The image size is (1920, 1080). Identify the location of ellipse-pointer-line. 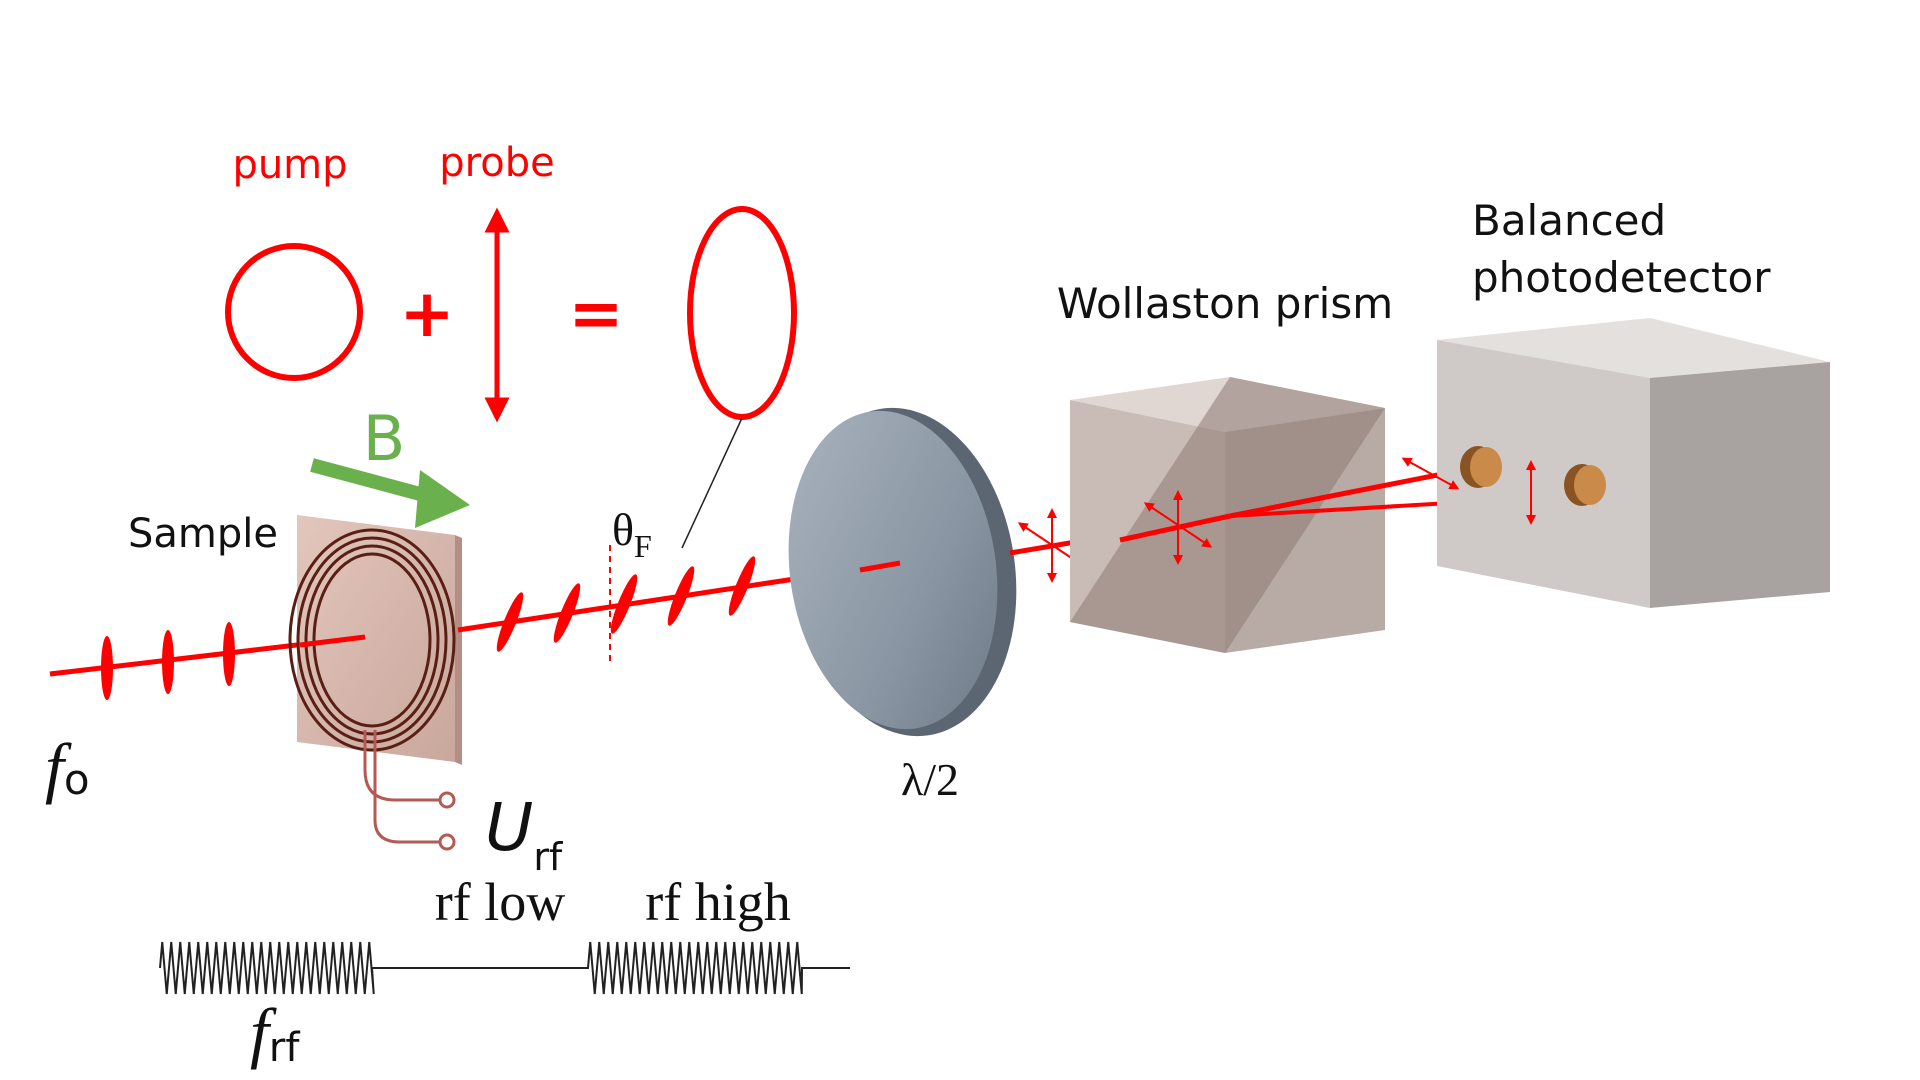
(712, 483).